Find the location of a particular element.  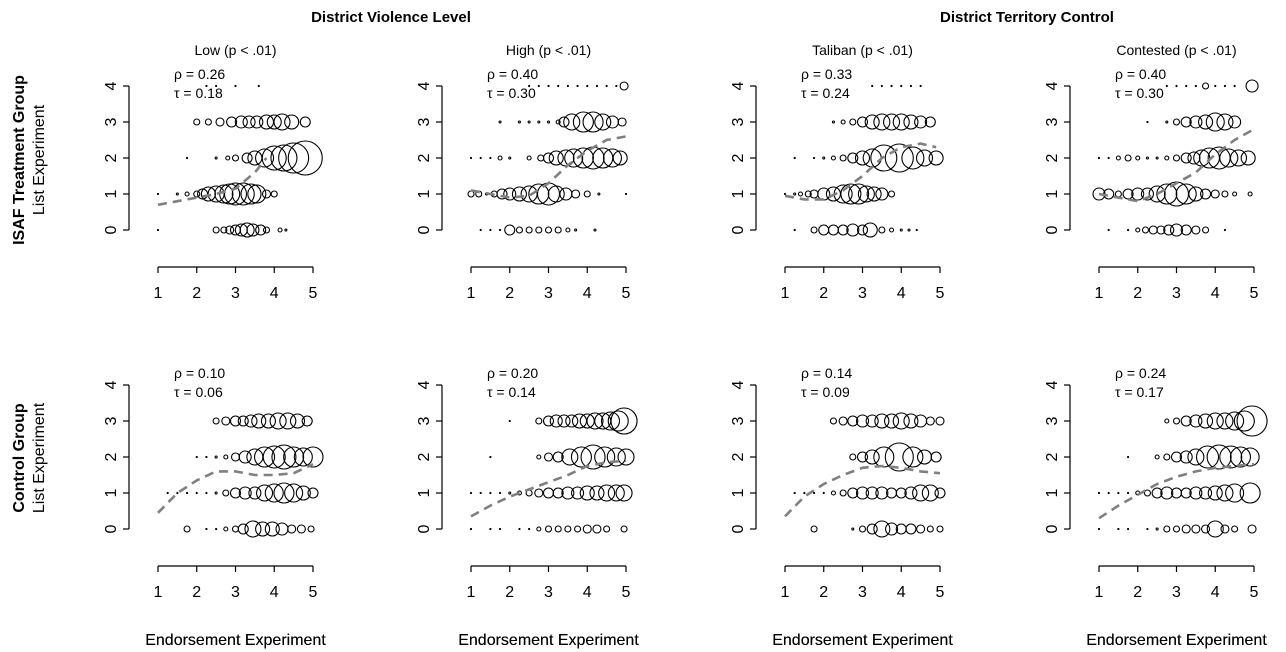

y-tick-label: 4 is located at coordinates (424, 85).